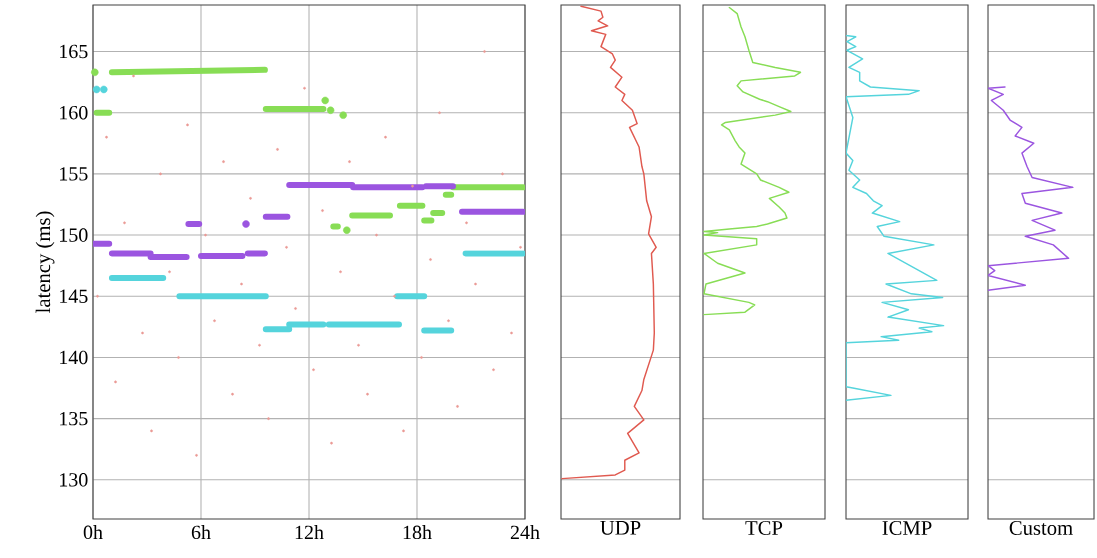 Image resolution: width=1097 pixels, height=558 pixels. Describe the element at coordinates (93, 532) in the screenshot. I see `x-tick-label: 0h` at that location.